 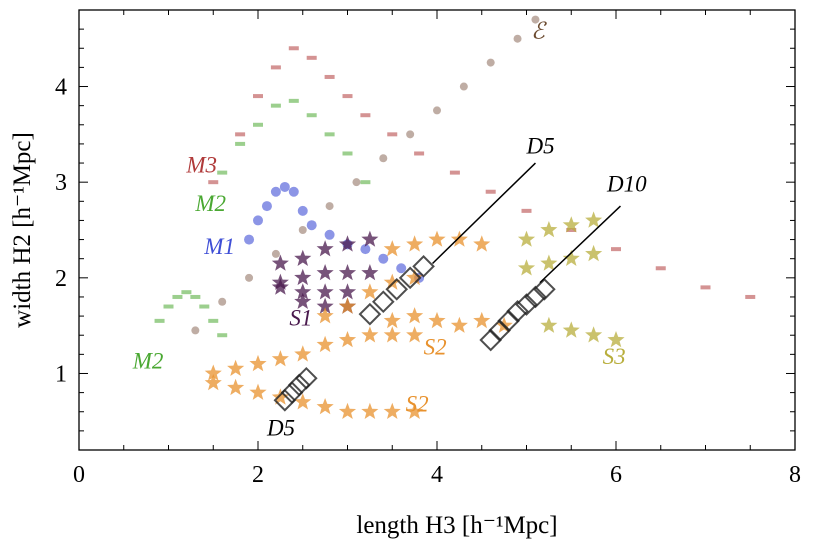 What do you see at coordinates (437, 475) in the screenshot?
I see `x-tick-label: 4` at bounding box center [437, 475].